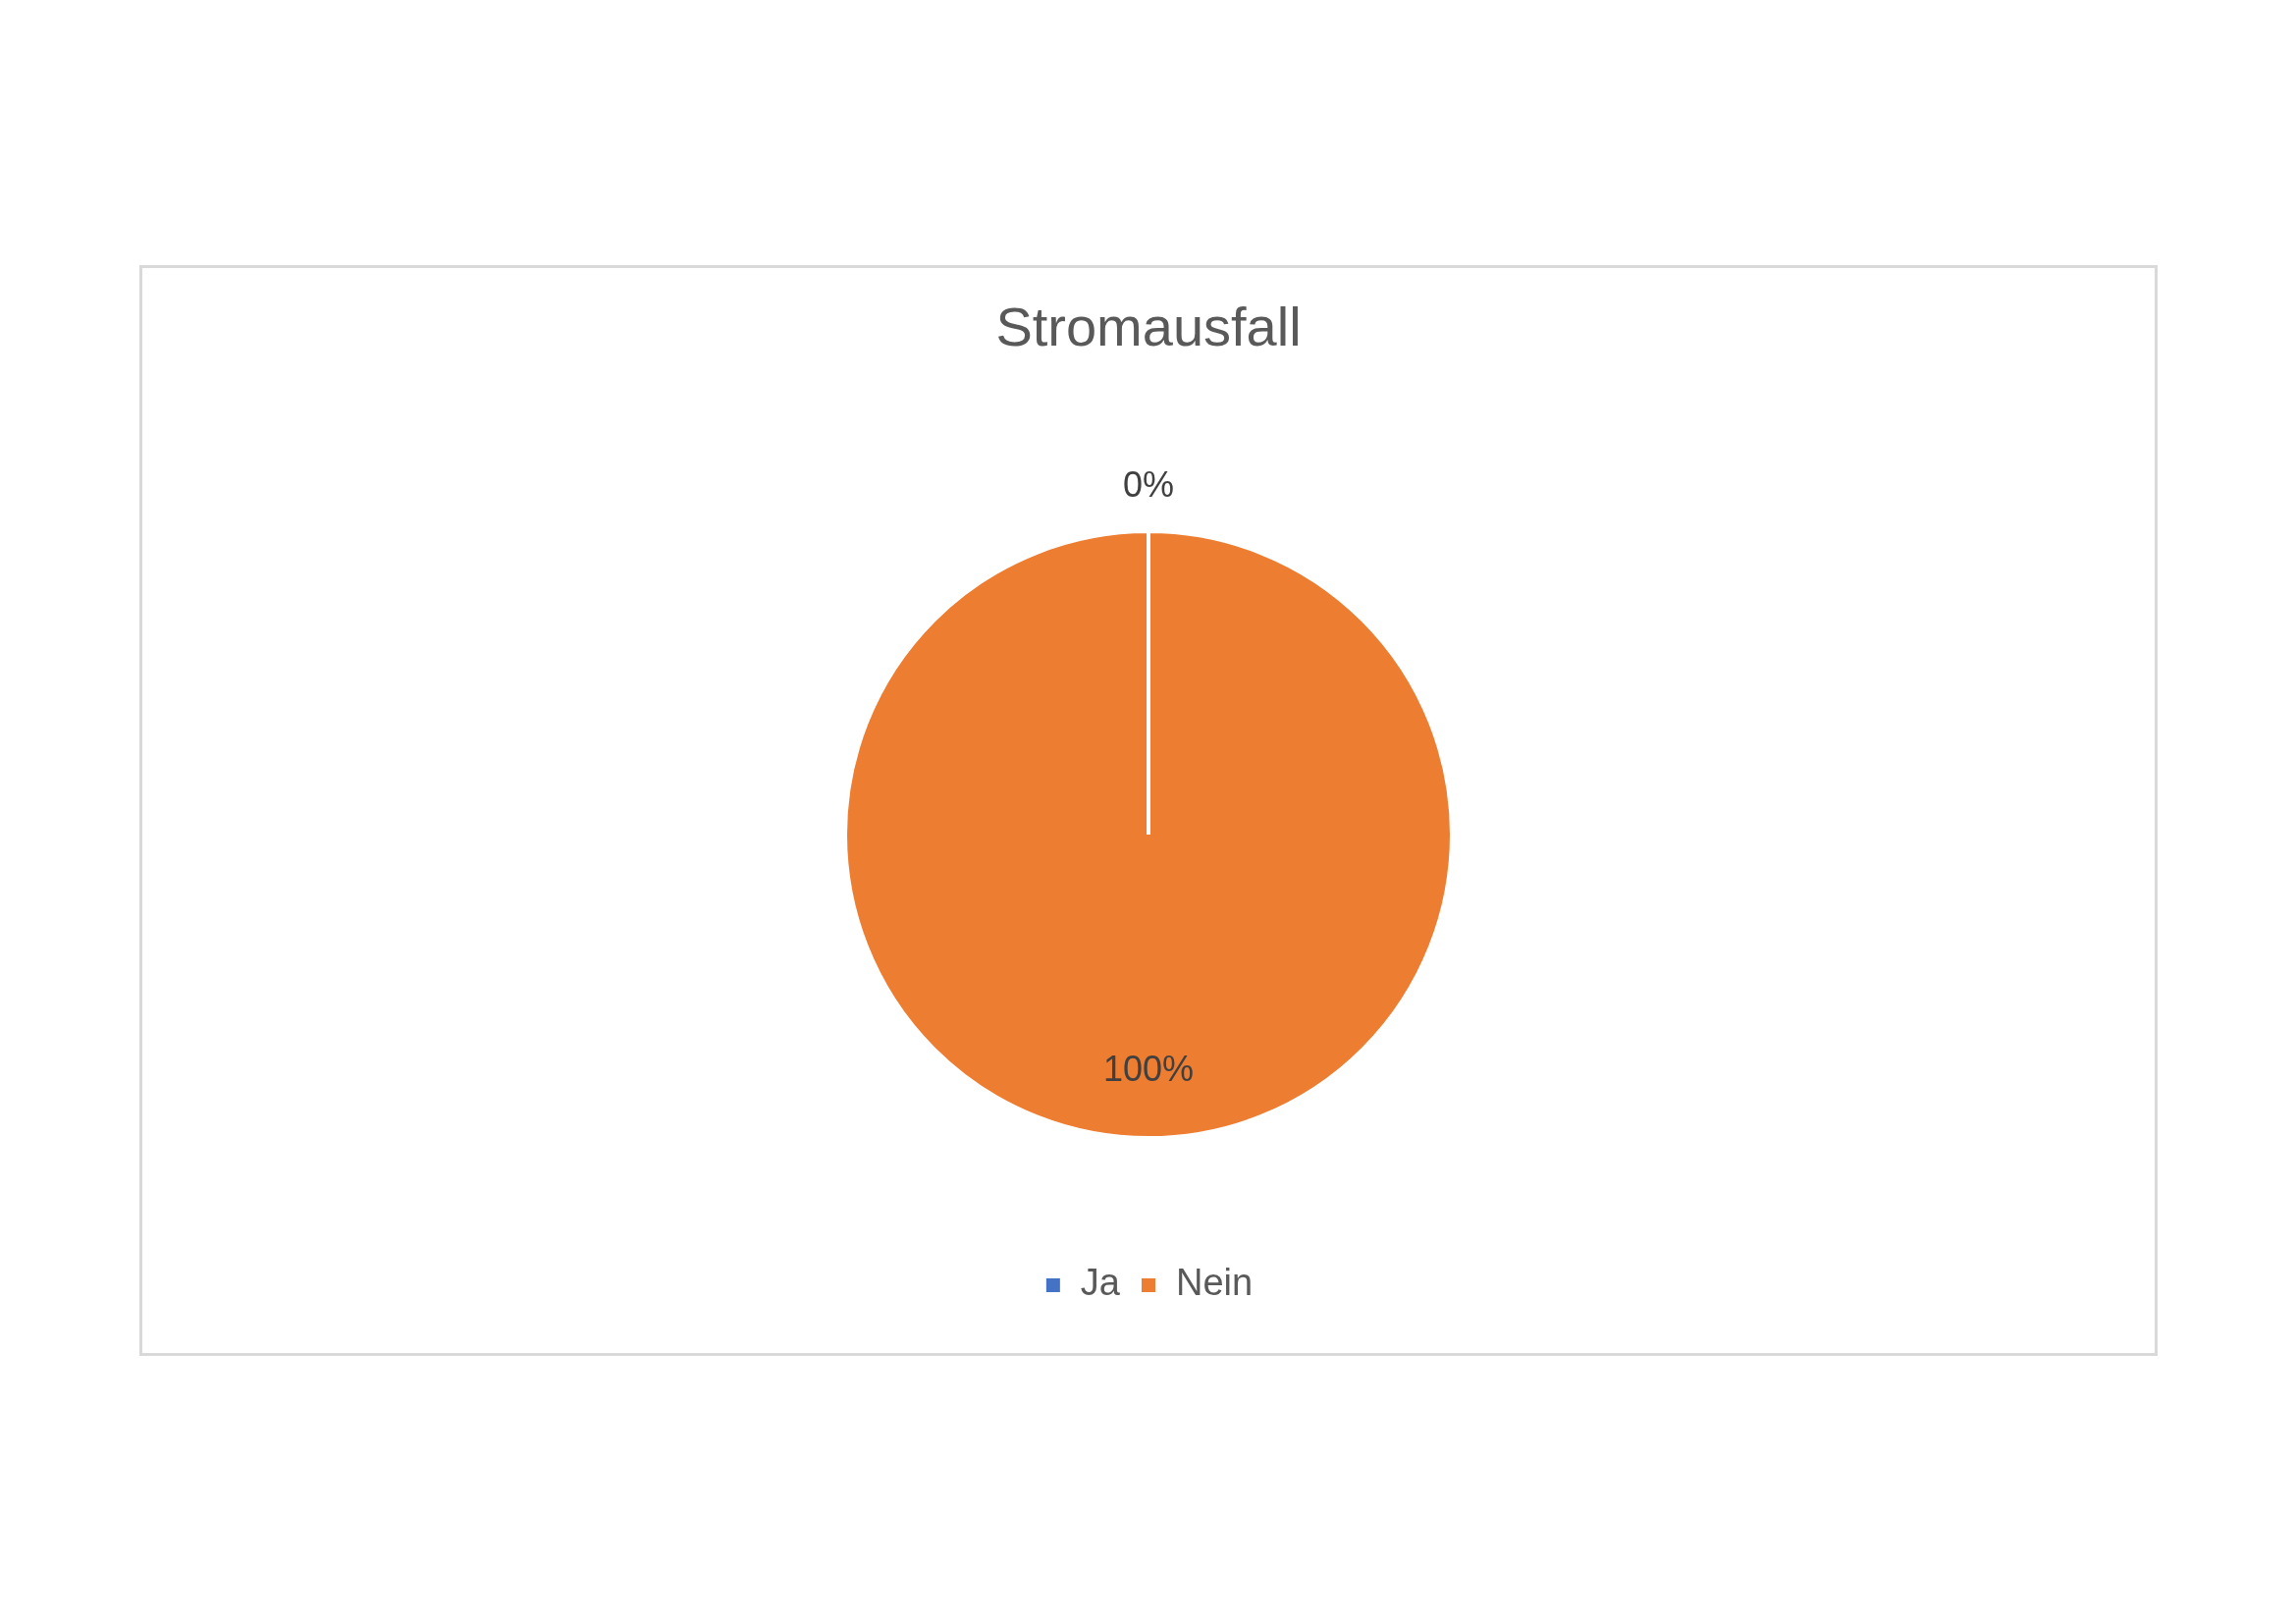  What do you see at coordinates (1214, 1283) in the screenshot?
I see `legend-label: Nein` at bounding box center [1214, 1283].